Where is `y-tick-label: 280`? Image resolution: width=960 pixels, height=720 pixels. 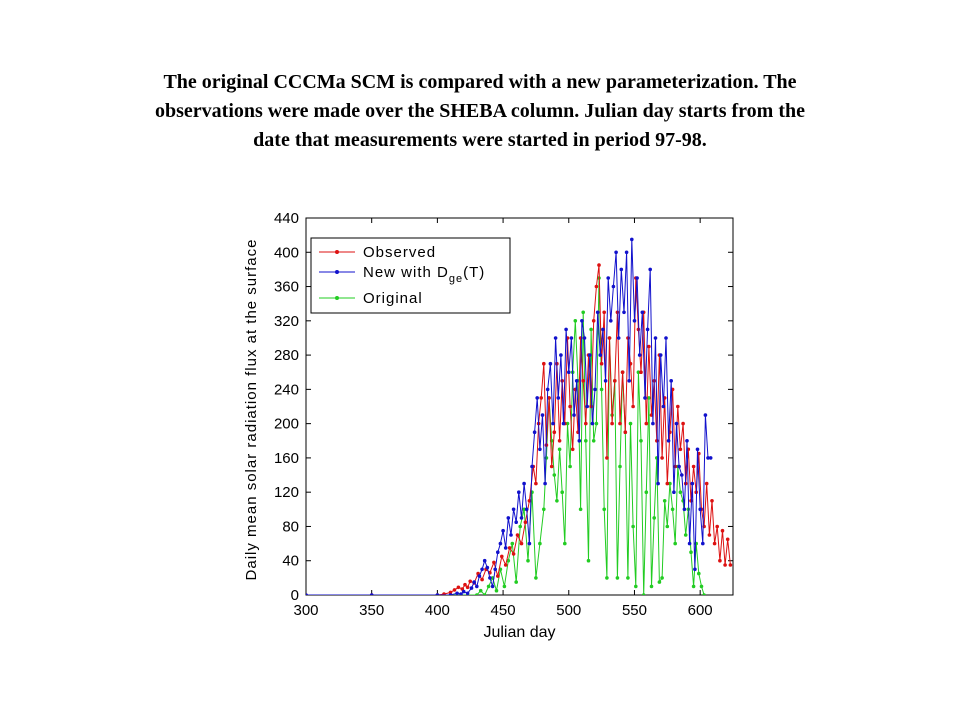 y-tick-label: 280 is located at coordinates (286, 355).